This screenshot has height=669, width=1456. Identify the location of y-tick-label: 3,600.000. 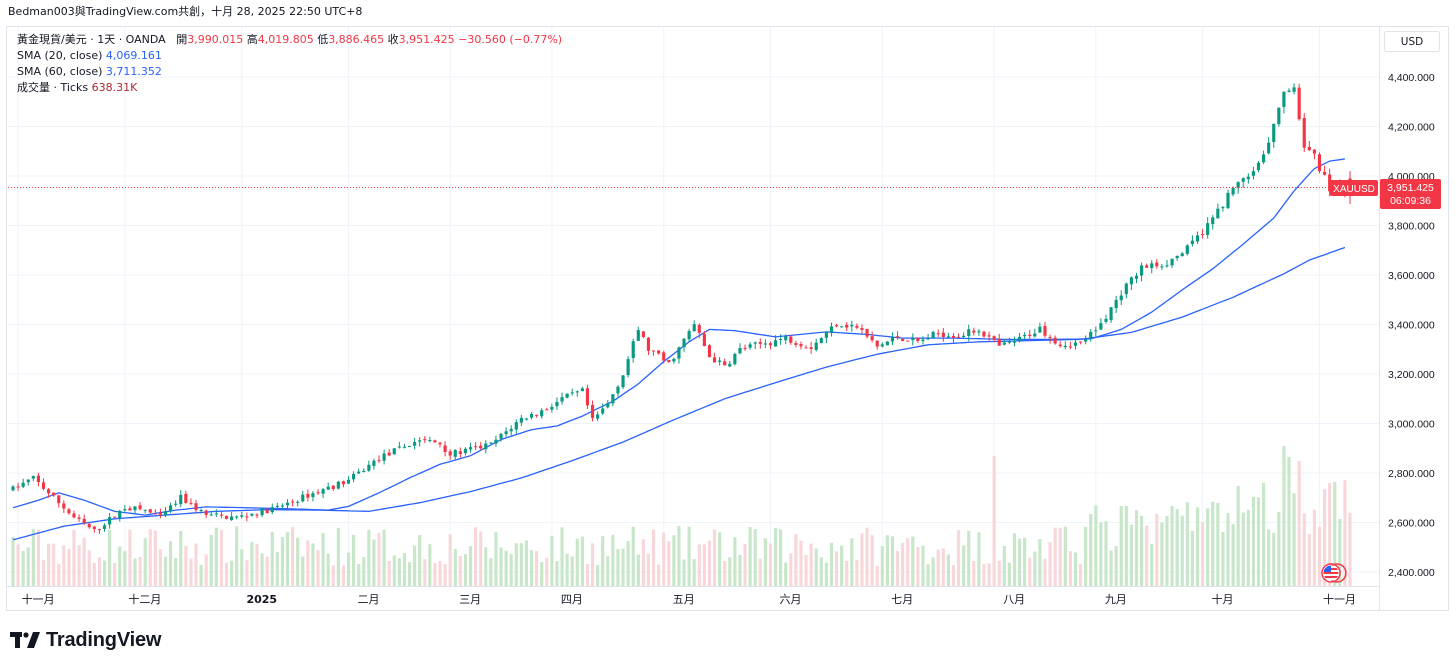
(1411, 276).